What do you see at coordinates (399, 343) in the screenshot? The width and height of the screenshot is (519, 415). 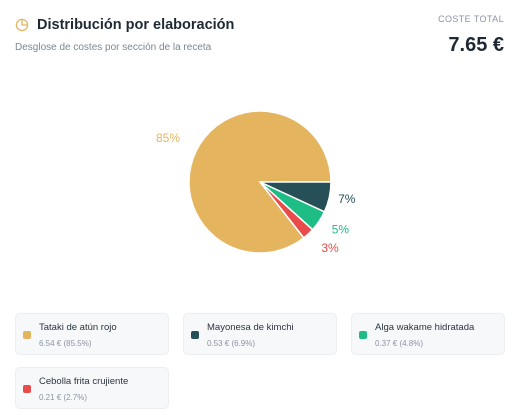 I see `legend-item-detail: 0.37 € (4.8%)` at bounding box center [399, 343].